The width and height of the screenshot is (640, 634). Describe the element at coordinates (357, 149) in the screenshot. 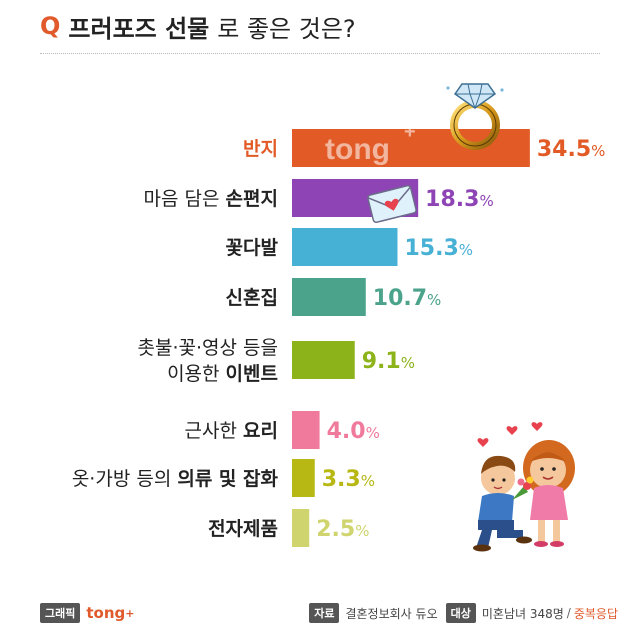

I see `watermark-text: tong` at that location.